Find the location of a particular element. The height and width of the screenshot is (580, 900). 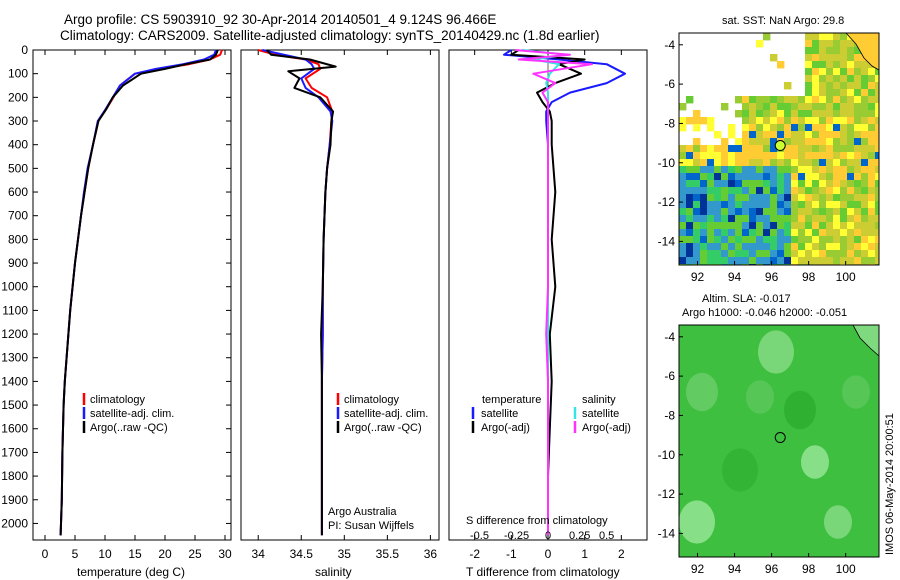

legend-argo-label: Argo(..raw -QC) is located at coordinates (129, 428).